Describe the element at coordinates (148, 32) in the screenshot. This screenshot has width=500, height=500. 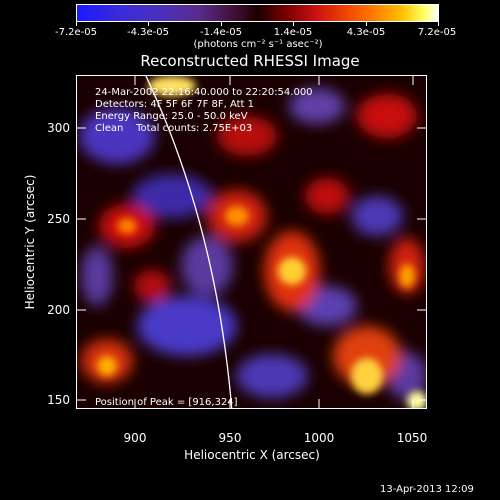
I see `colorbar-tick-label: -4.3e-05` at that location.